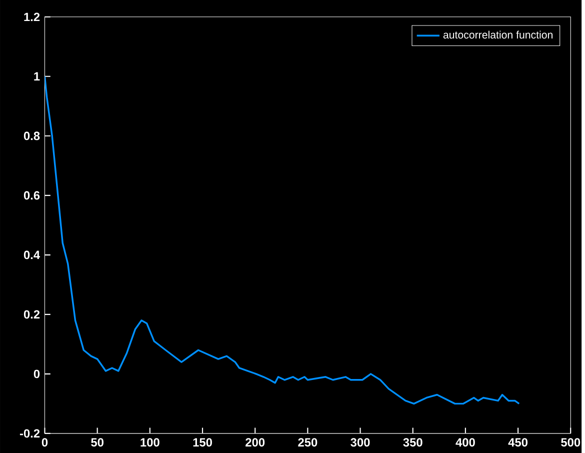 This screenshot has height=453, width=585. Describe the element at coordinates (32, 314) in the screenshot. I see `y-tick-label: 0.2` at that location.